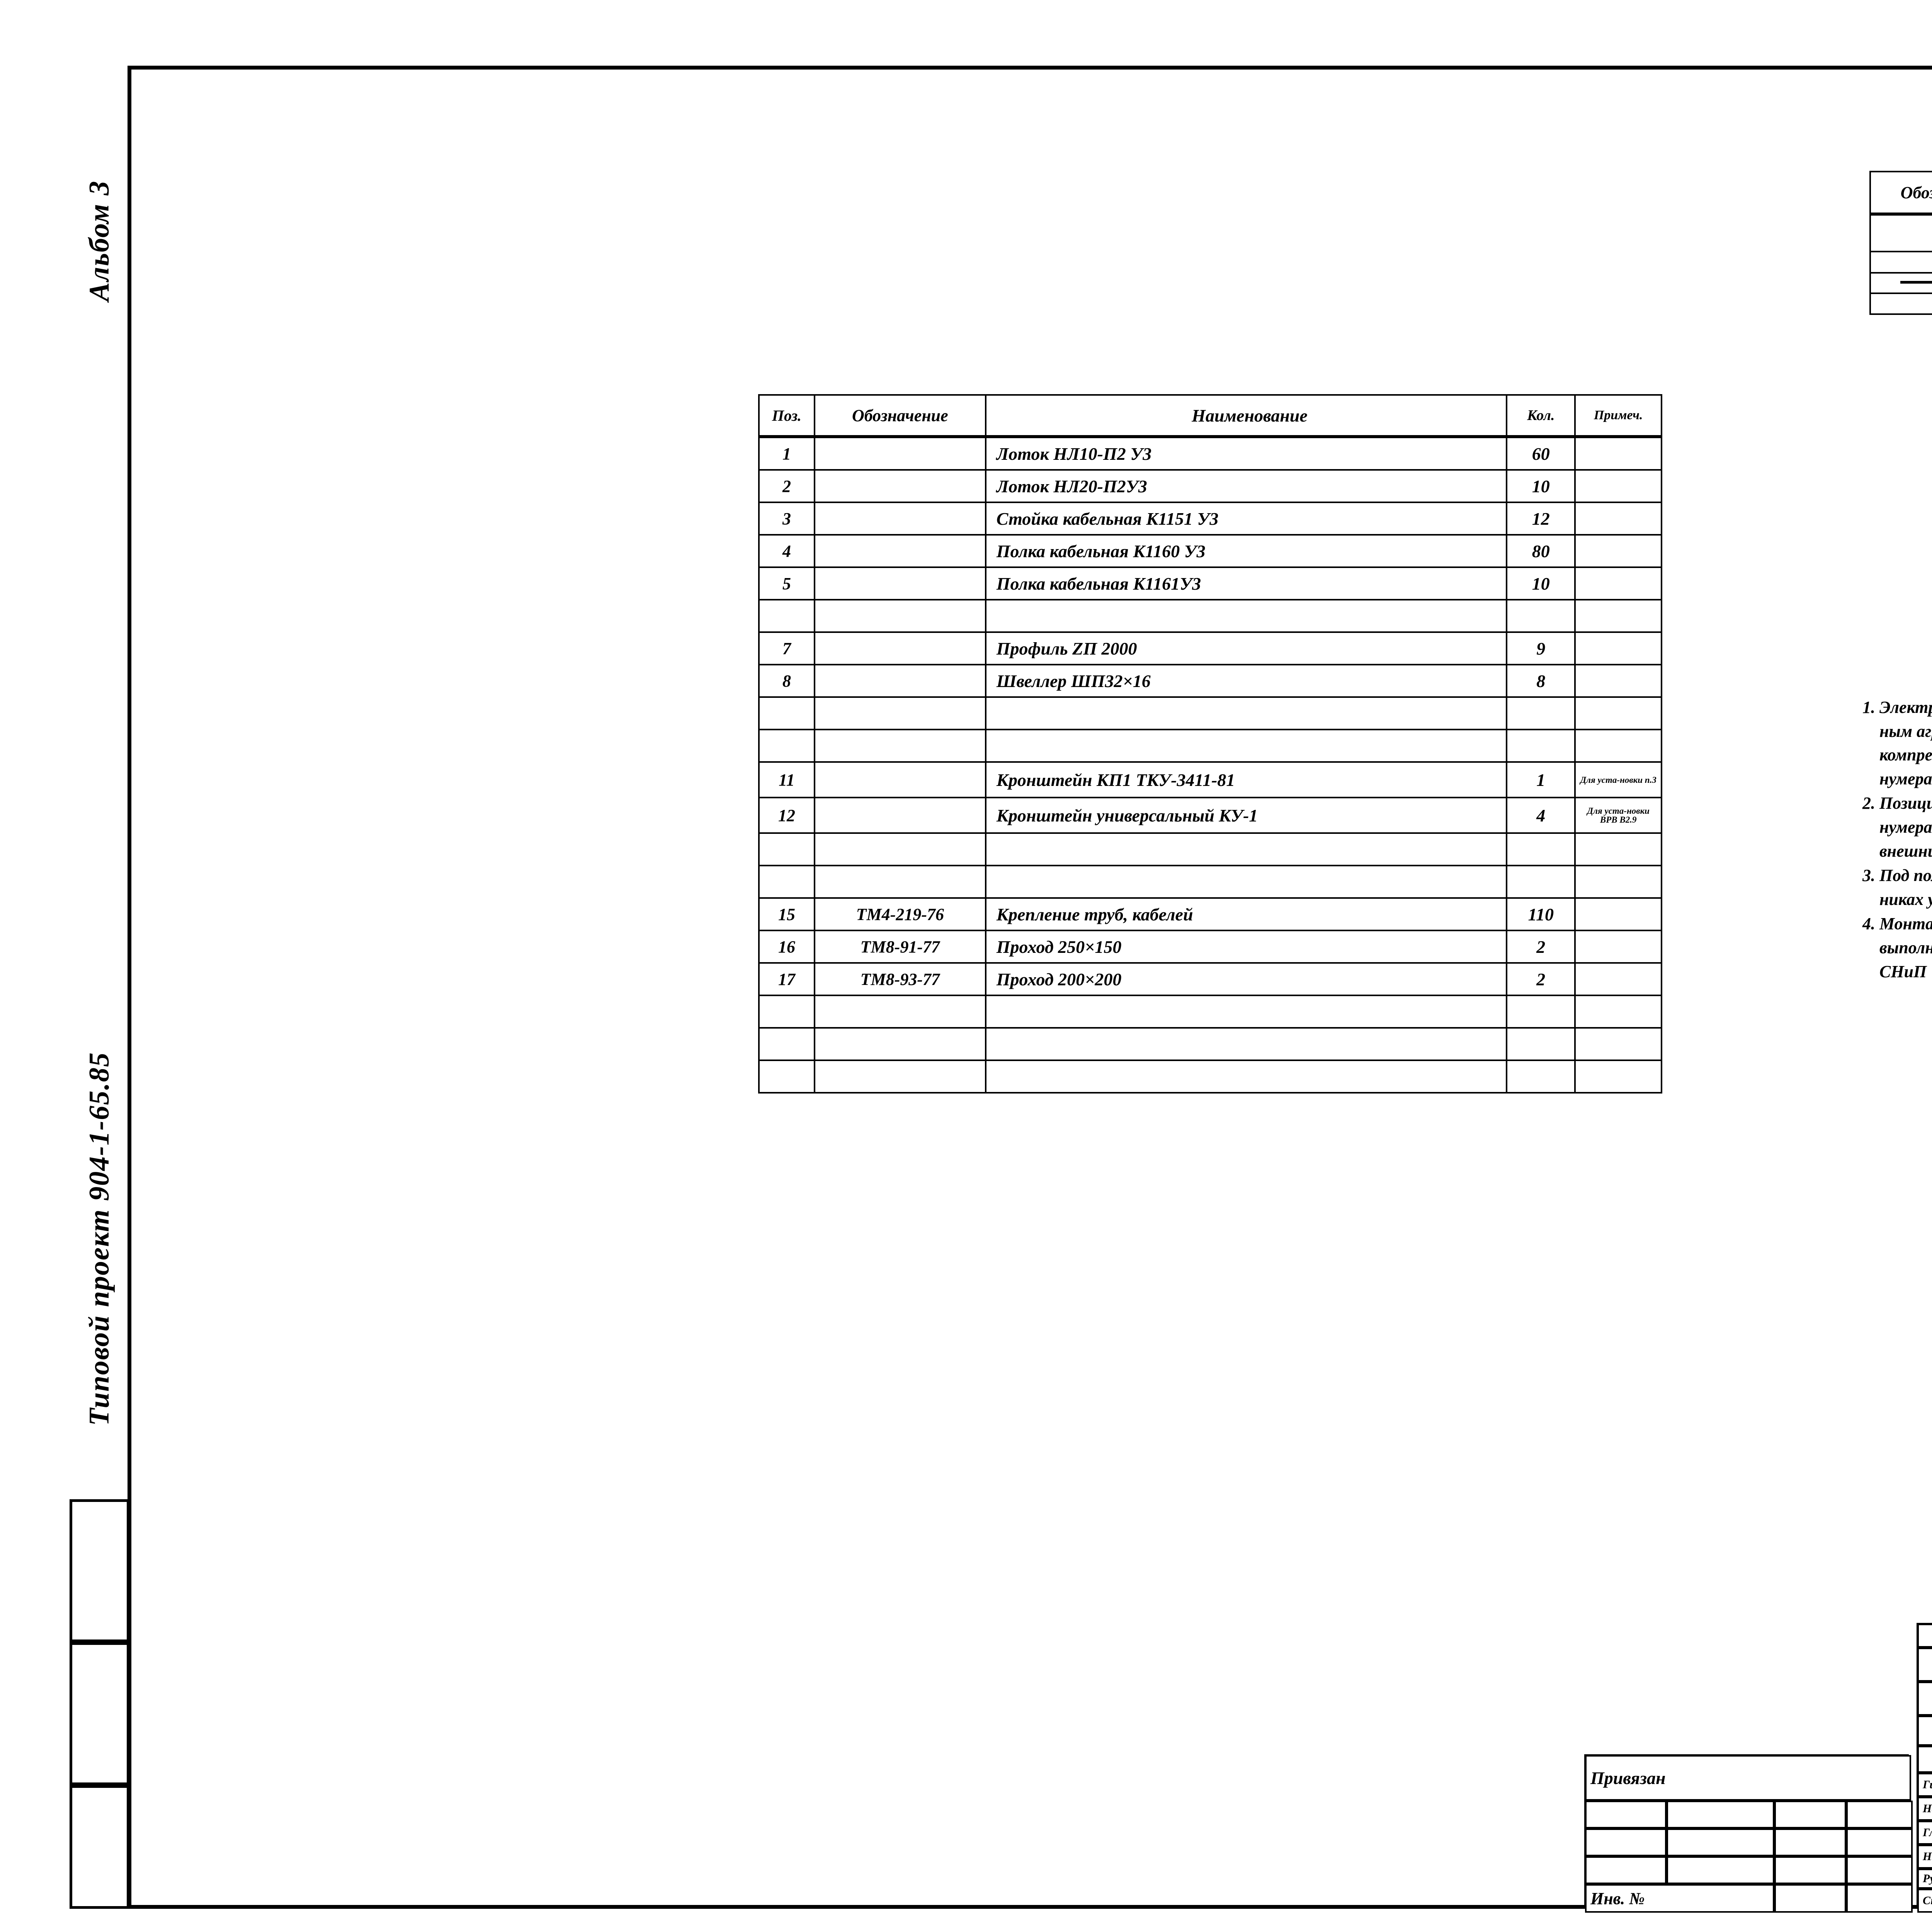  What do you see at coordinates (1247, 780) in the screenshot?
I see `spec-cell-name: Кронштейн КП1 ТКУ-3411-81` at bounding box center [1247, 780].